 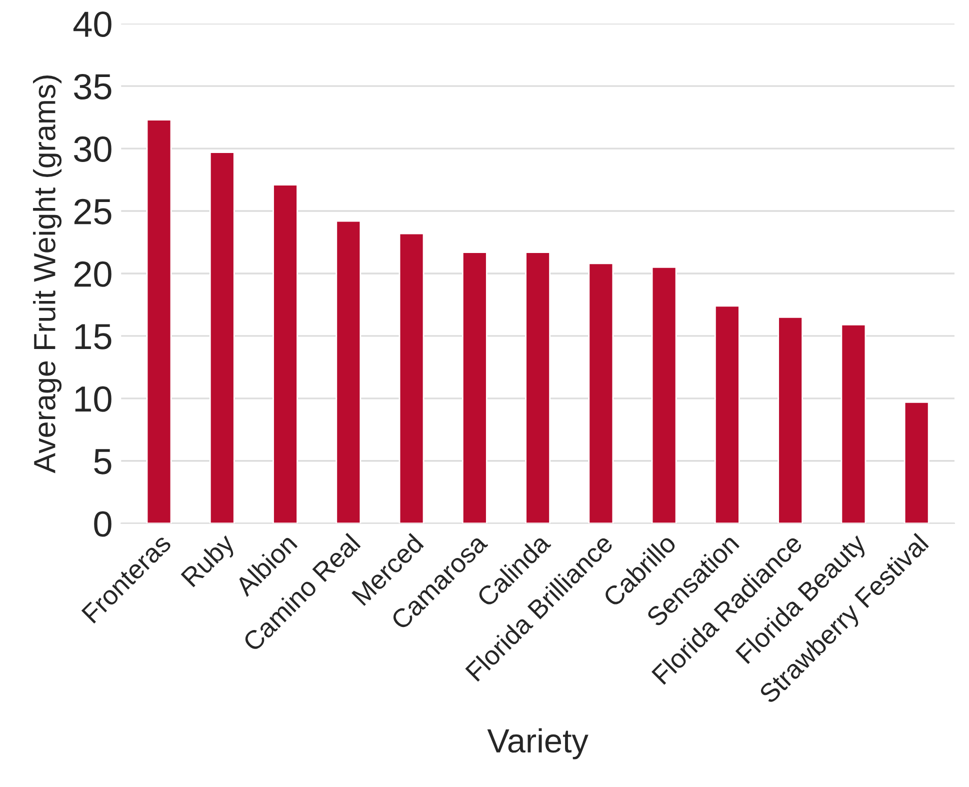 What do you see at coordinates (537, 744) in the screenshot?
I see `x-axis-title: Variety` at bounding box center [537, 744].